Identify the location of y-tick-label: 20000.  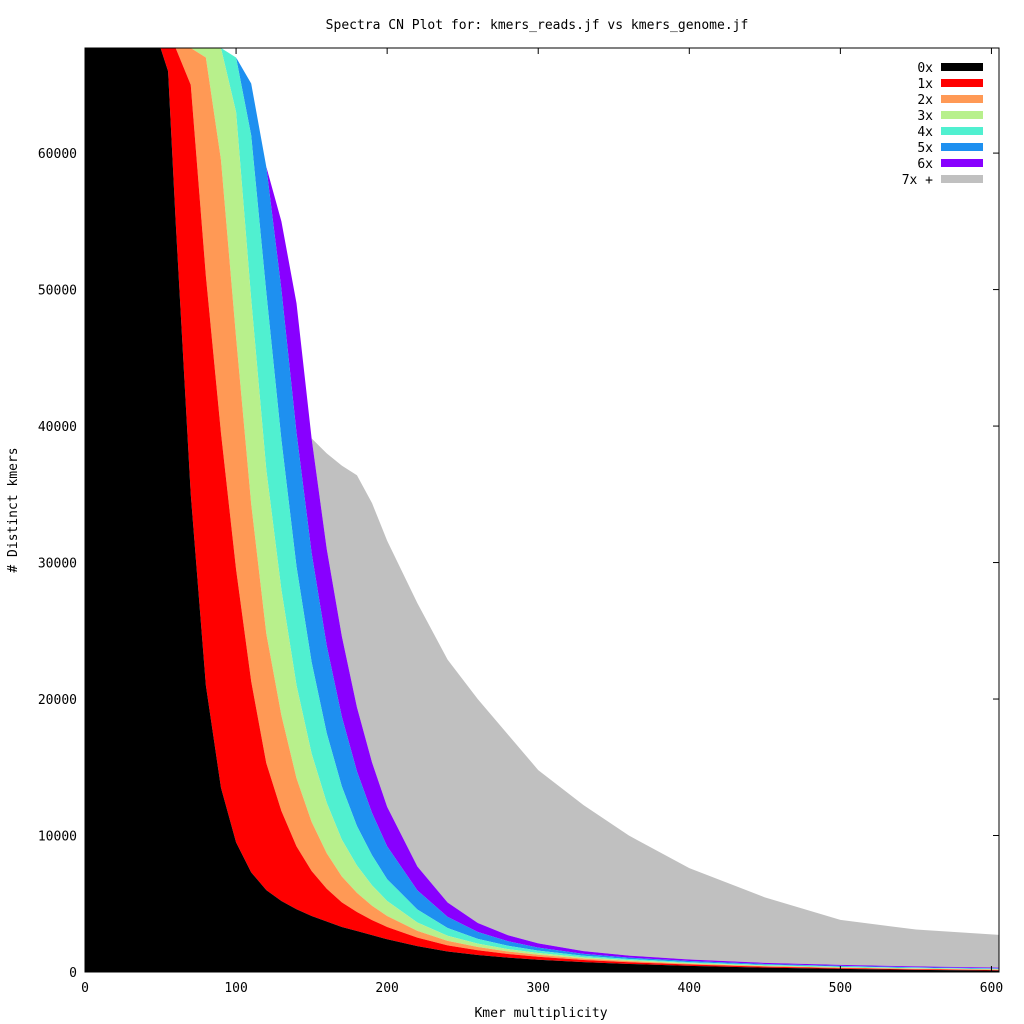
(57, 700).